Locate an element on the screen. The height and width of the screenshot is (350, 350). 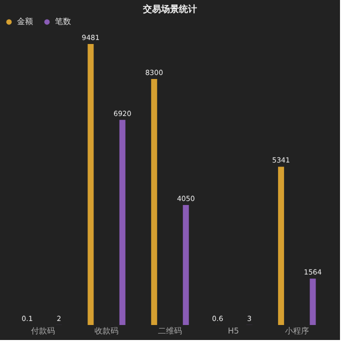
x-tick-label: 付款码 is located at coordinates (43, 331).